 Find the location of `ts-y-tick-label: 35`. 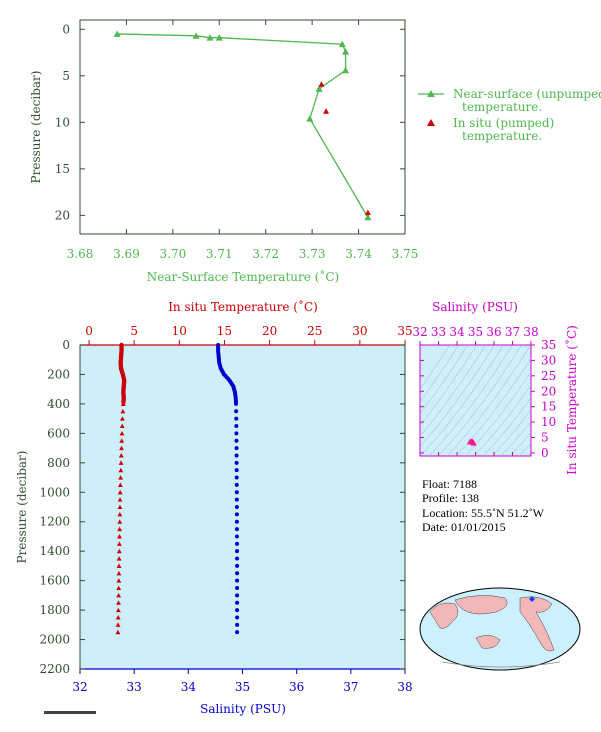

ts-y-tick-label: 35 is located at coordinates (548, 345).